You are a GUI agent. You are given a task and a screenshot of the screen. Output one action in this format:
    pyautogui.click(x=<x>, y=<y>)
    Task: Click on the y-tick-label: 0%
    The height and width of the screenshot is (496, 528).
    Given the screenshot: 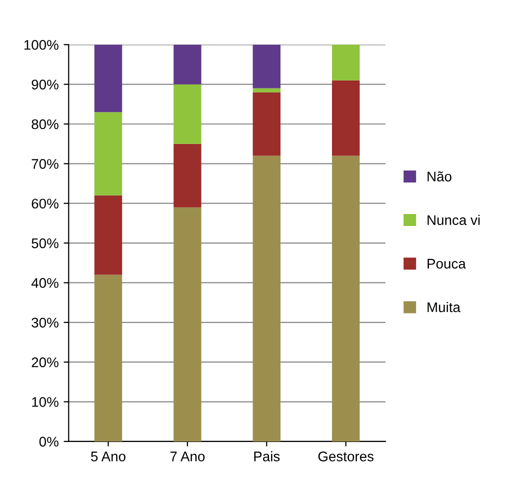 What is the action you would take?
    pyautogui.click(x=48, y=441)
    